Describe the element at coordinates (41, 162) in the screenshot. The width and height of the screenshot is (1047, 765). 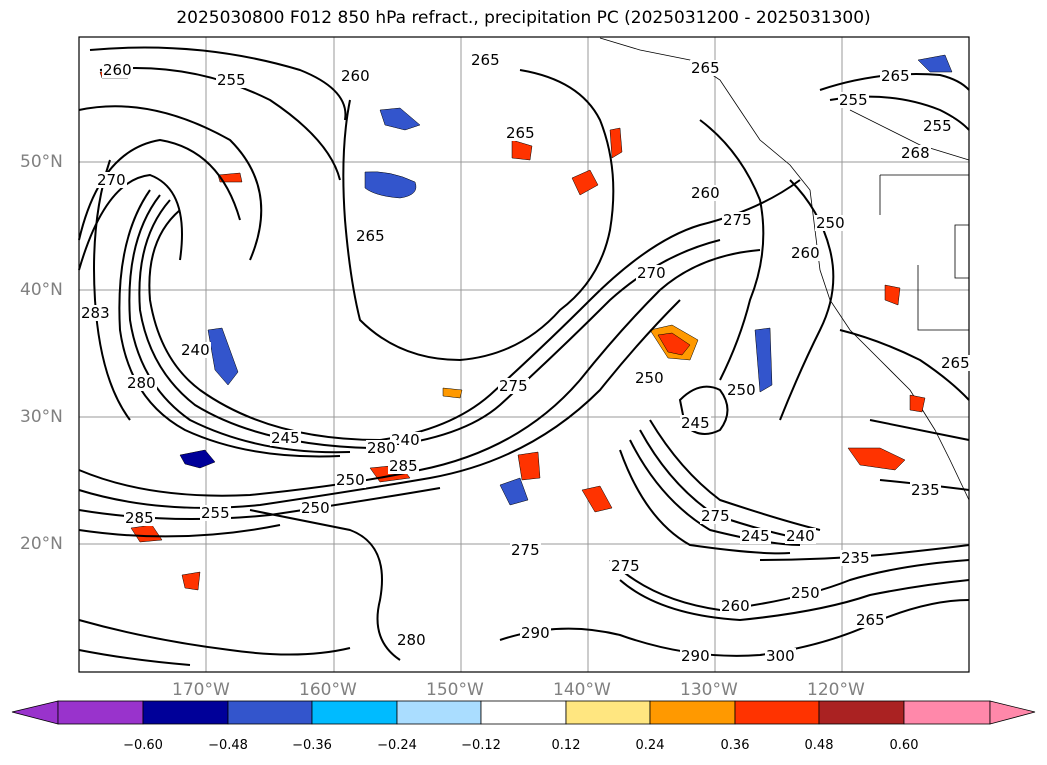
I see `lat-label-50n: 50°N` at that location.